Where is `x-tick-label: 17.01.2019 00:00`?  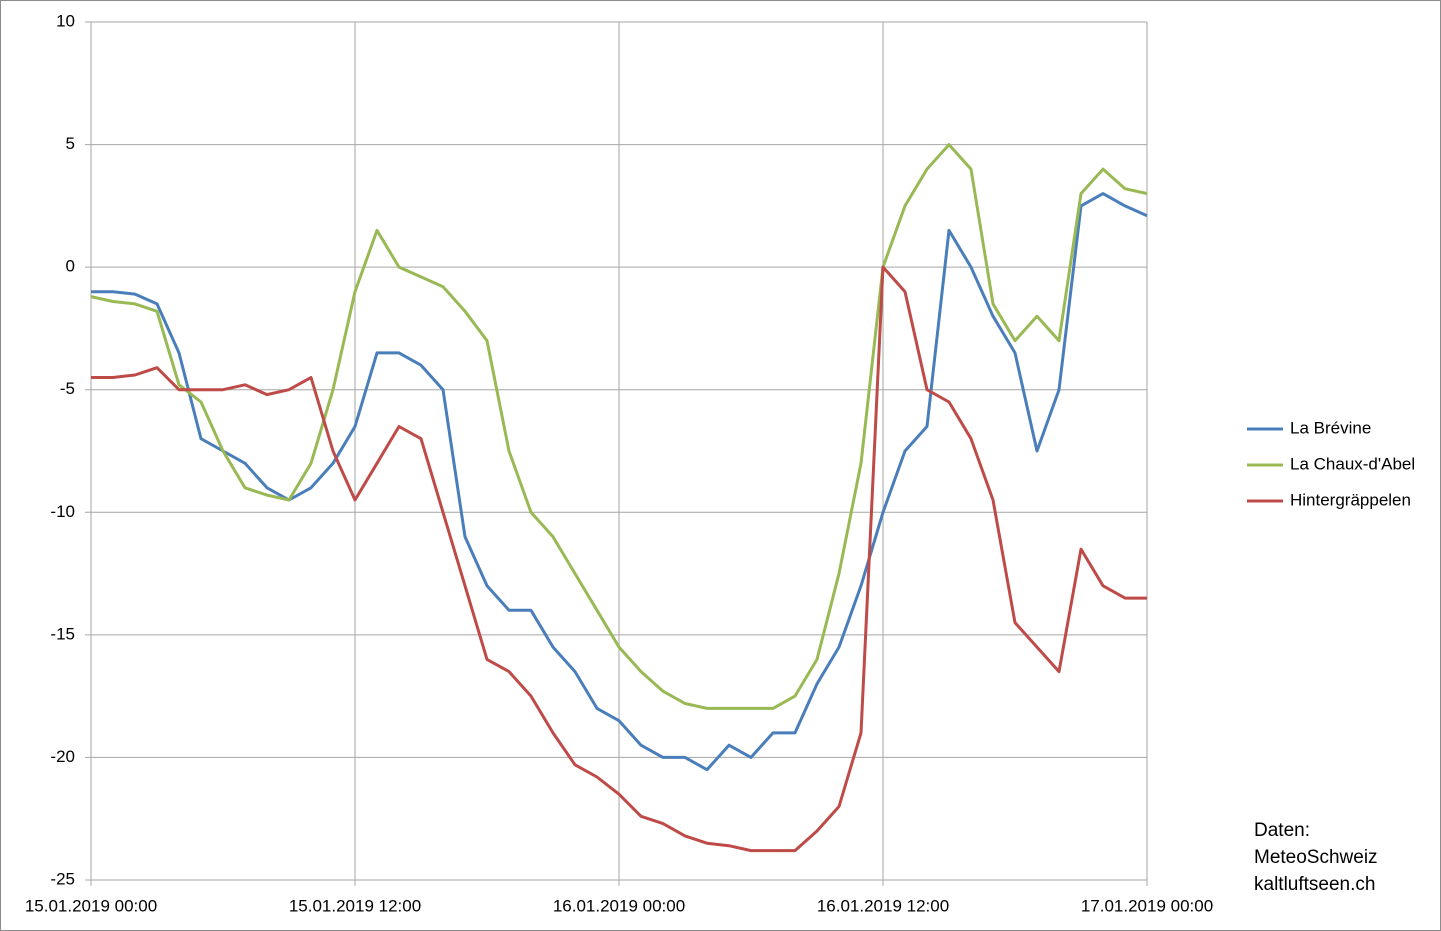 x-tick-label: 17.01.2019 00:00 is located at coordinates (1147, 905).